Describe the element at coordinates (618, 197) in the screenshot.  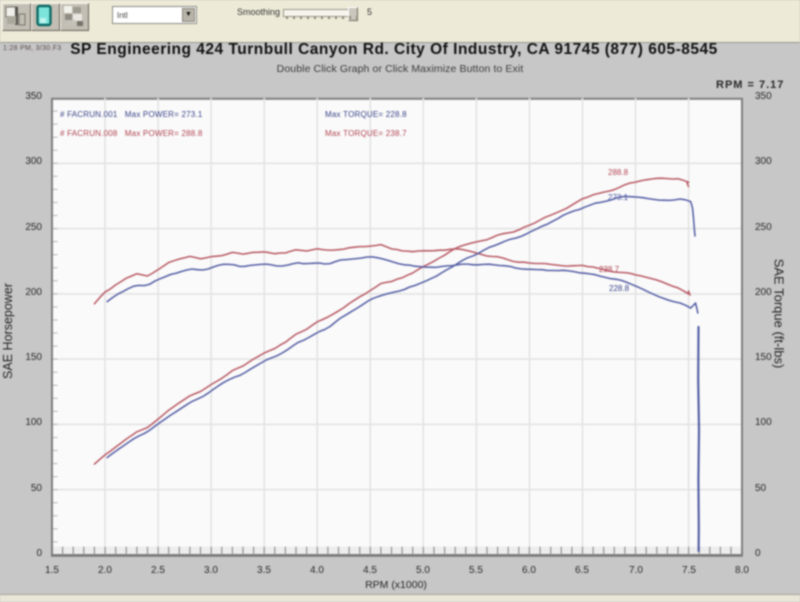
I see `svg-text: 273.1` at that location.